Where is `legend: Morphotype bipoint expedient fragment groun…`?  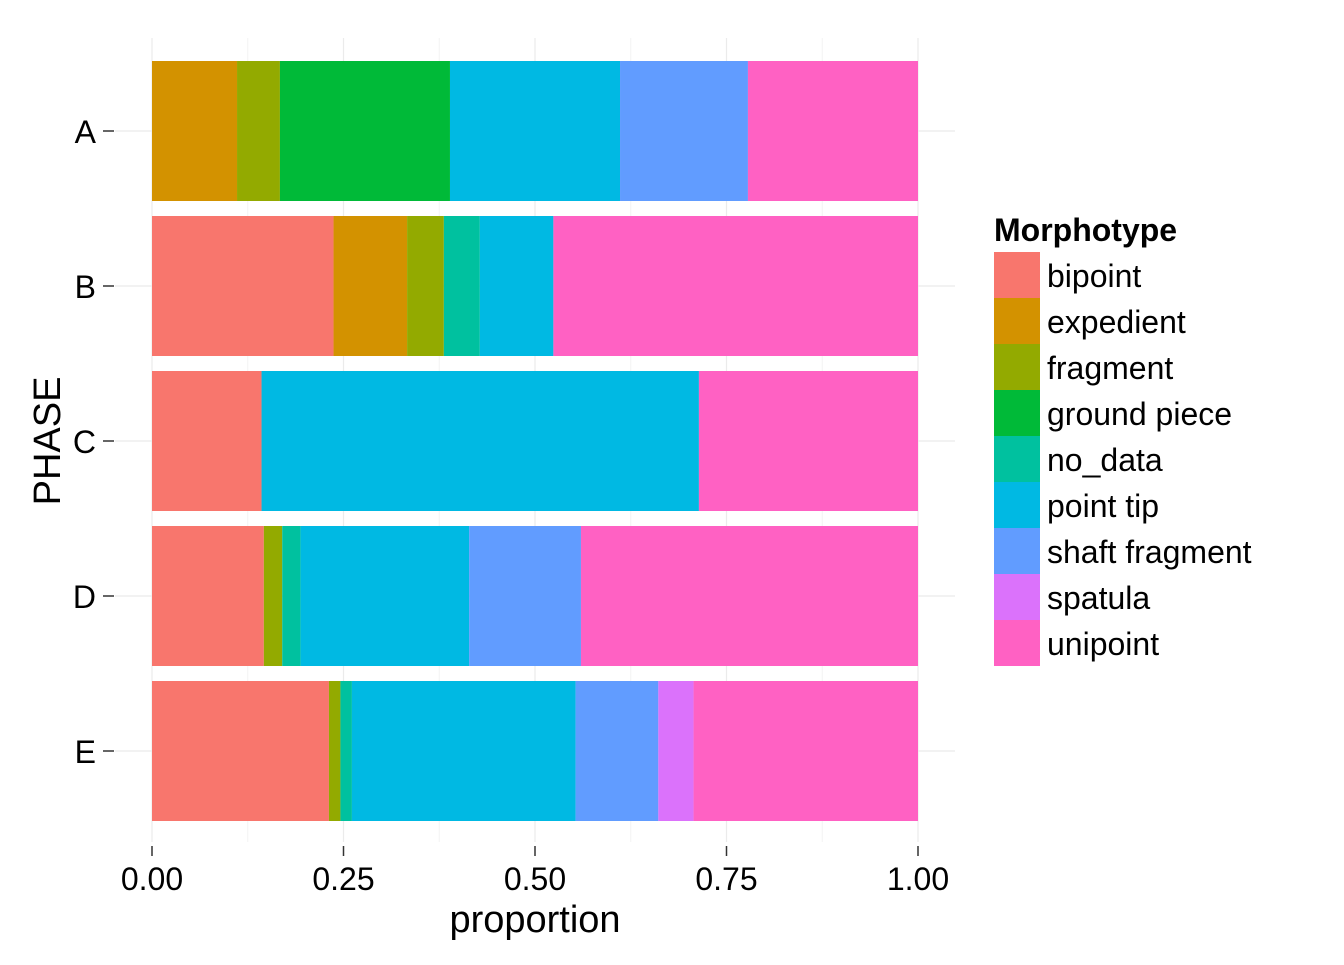 legend: Morphotype bipoint expedient fragment groun… is located at coordinates (1123, 439).